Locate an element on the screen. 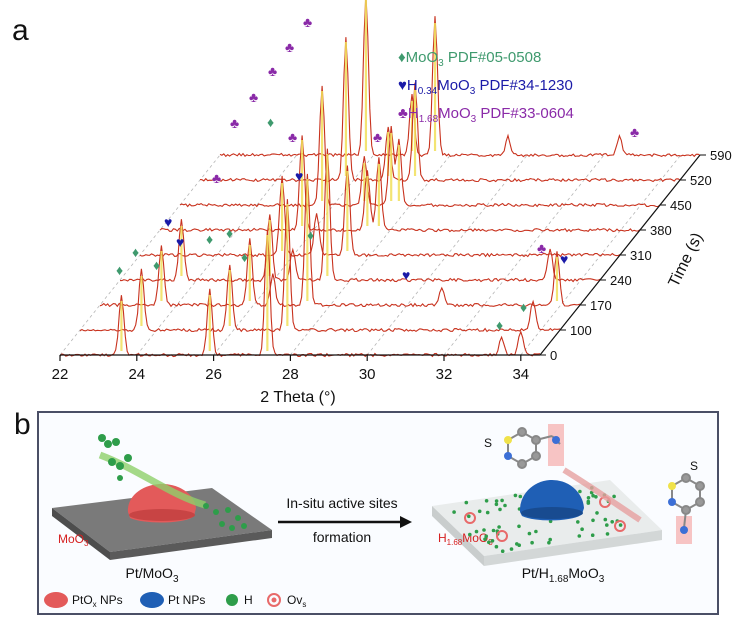 This screenshot has width=736, height=622. x-tick-label: 22 is located at coordinates (60, 374).